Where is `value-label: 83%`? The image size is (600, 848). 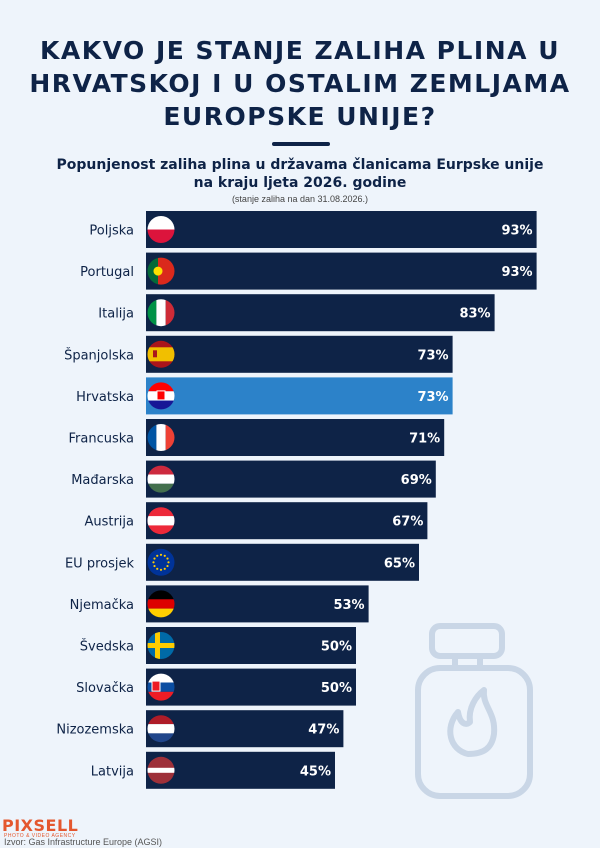
value-label: 83% is located at coordinates (474, 314).